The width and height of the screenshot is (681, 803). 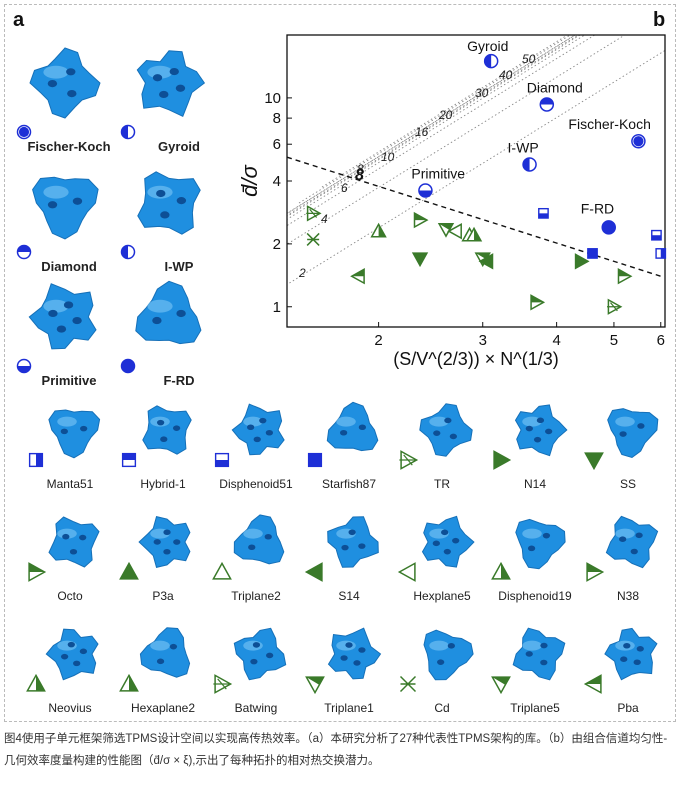 I want to click on structure-label: Disphenoid19, so click(x=535, y=596).